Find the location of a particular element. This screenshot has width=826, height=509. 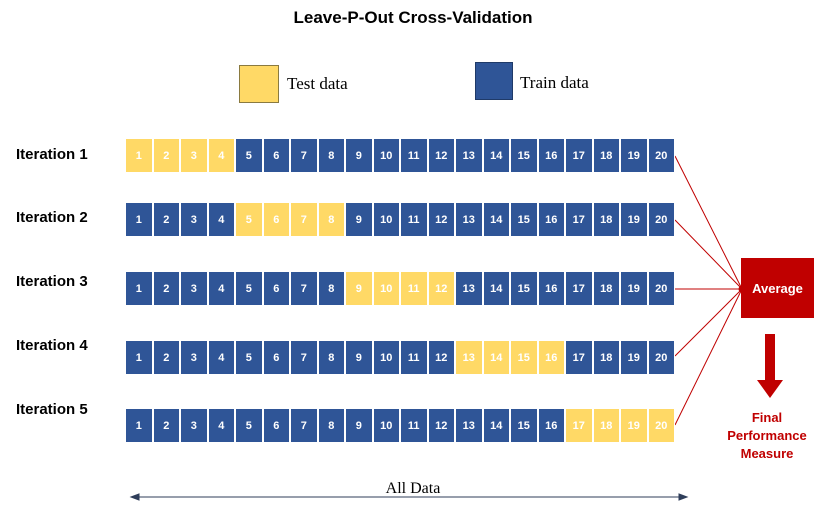

test-fold-cell: 11 is located at coordinates (414, 288).